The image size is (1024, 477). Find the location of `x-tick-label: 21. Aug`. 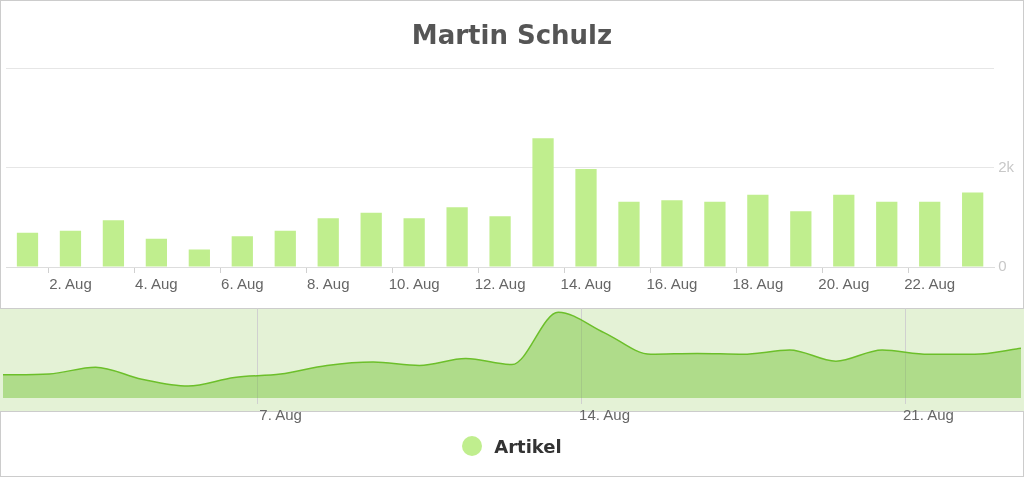

x-tick-label: 21. Aug is located at coordinates (928, 415).